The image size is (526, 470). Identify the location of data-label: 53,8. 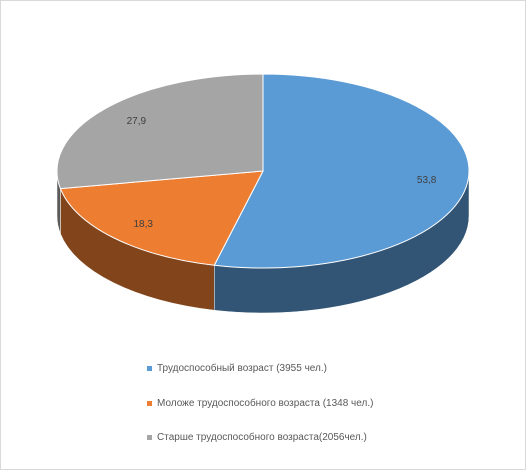
(427, 180).